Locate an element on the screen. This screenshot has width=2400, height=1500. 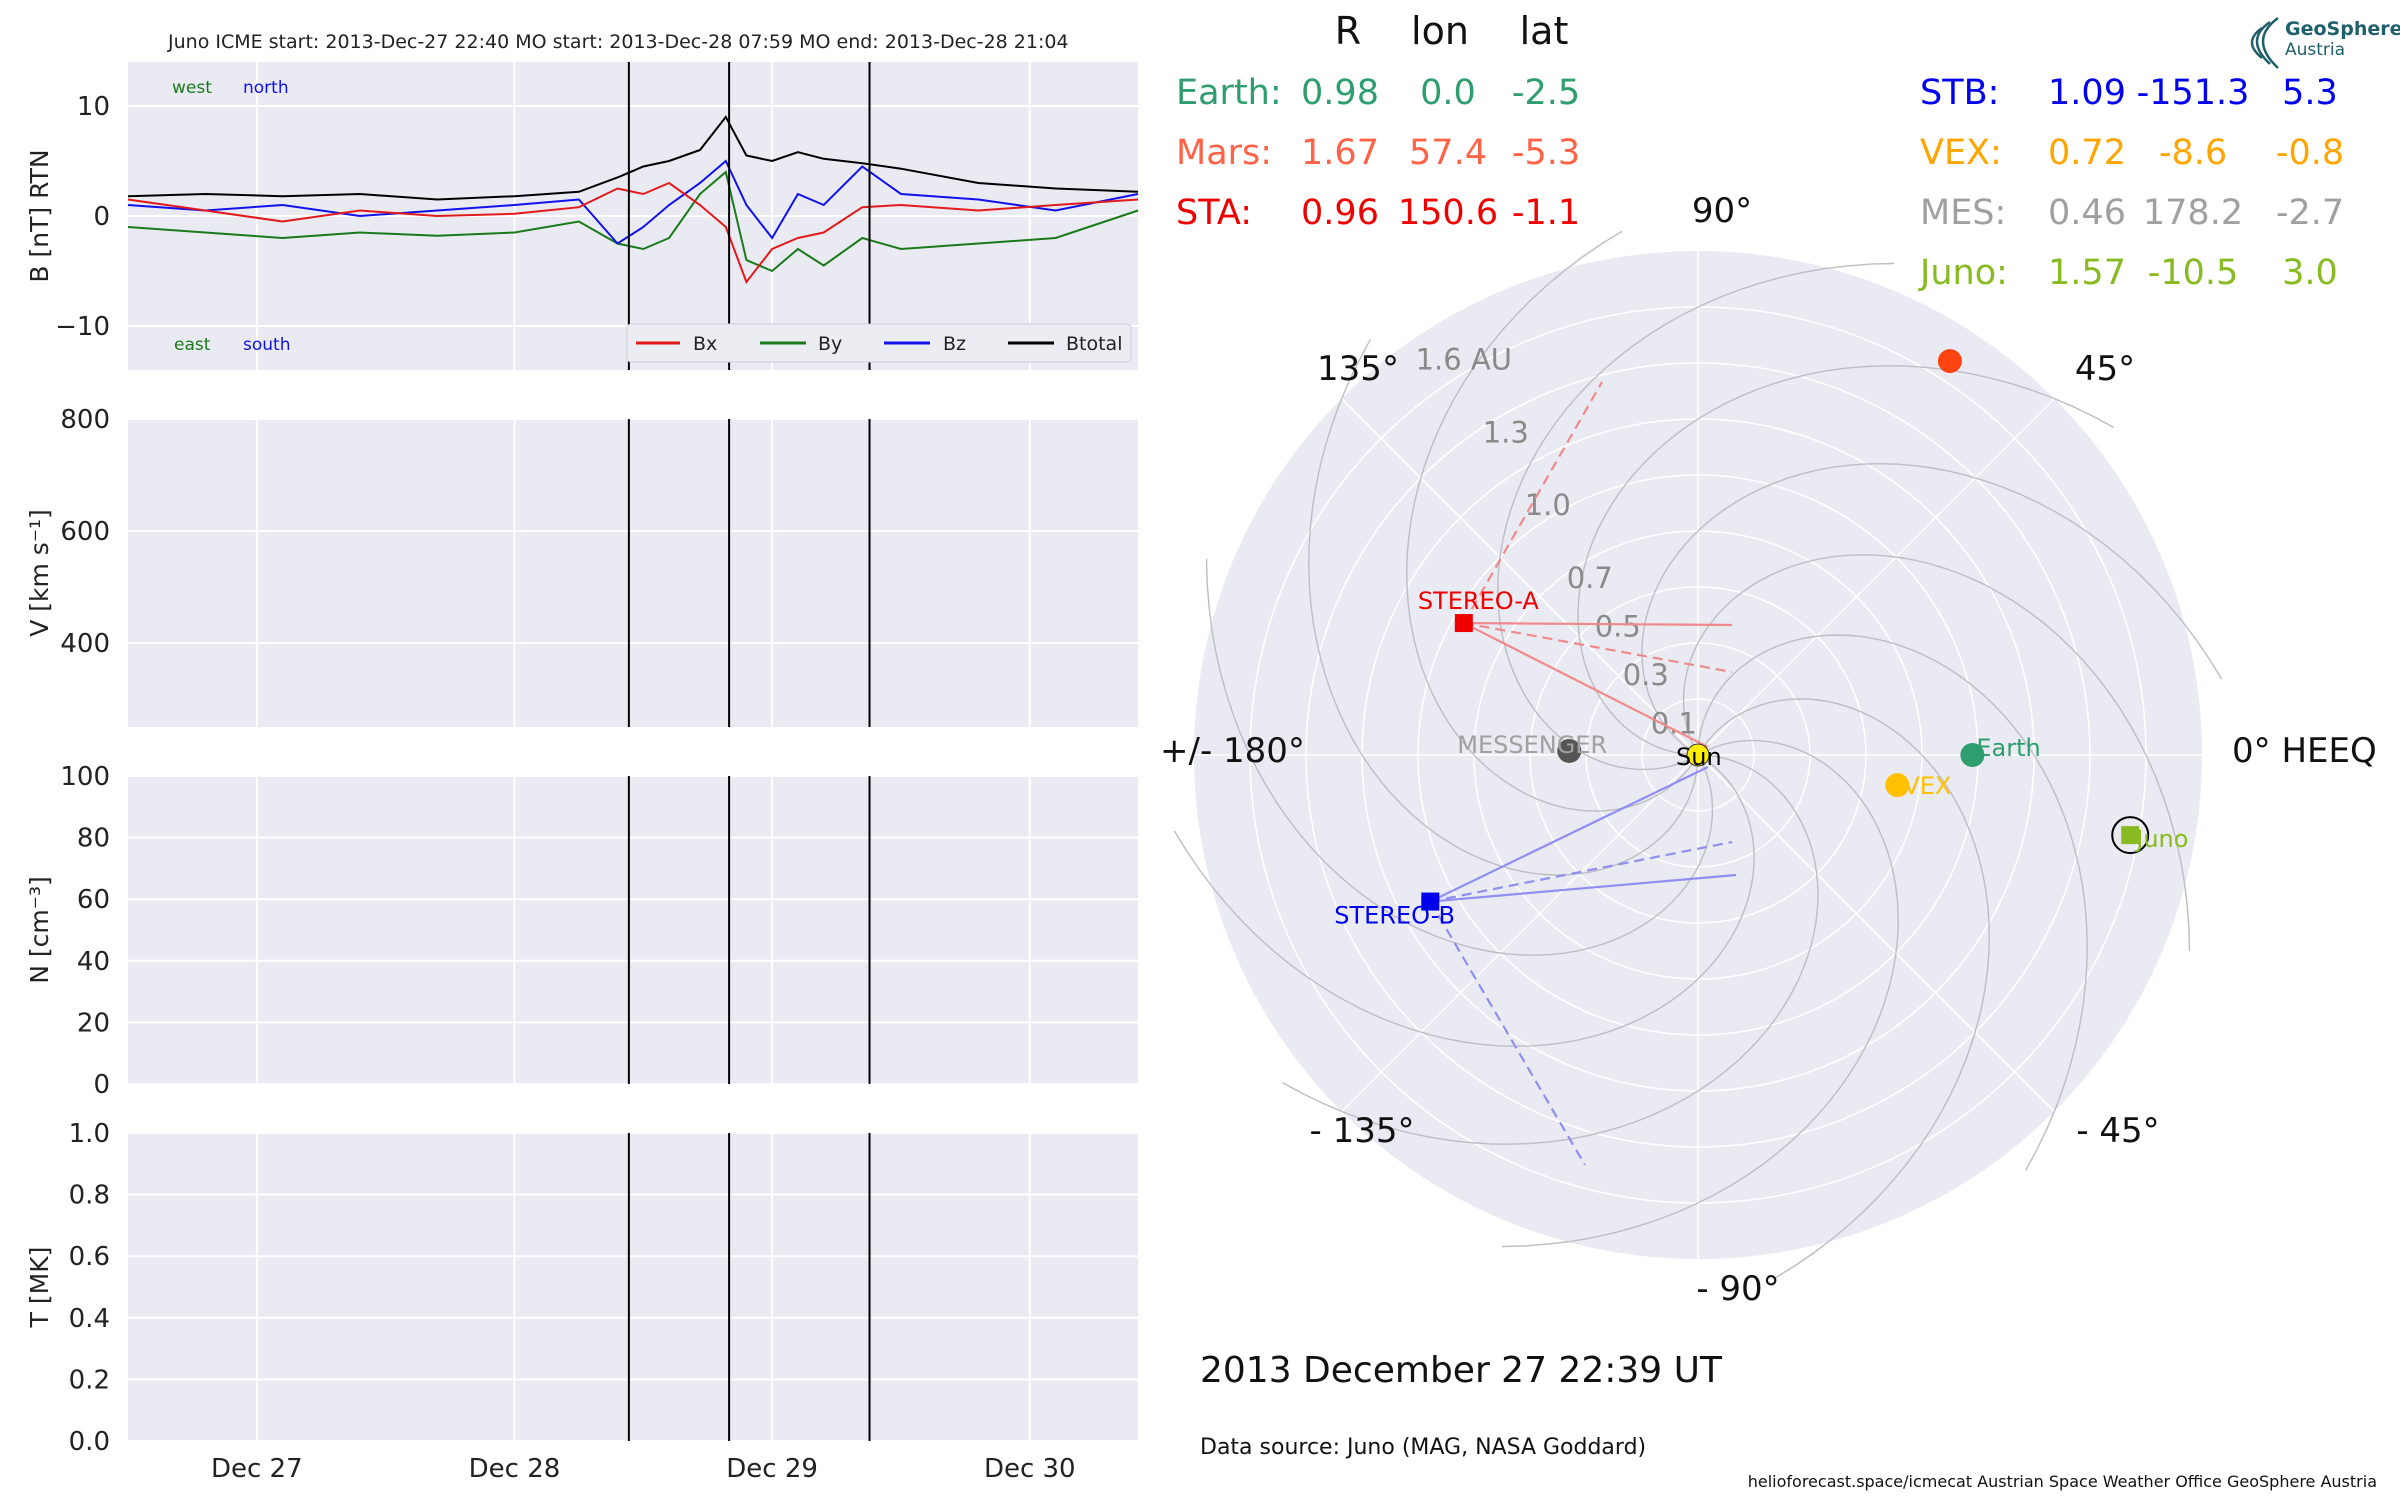
label-west: west is located at coordinates (192, 88).